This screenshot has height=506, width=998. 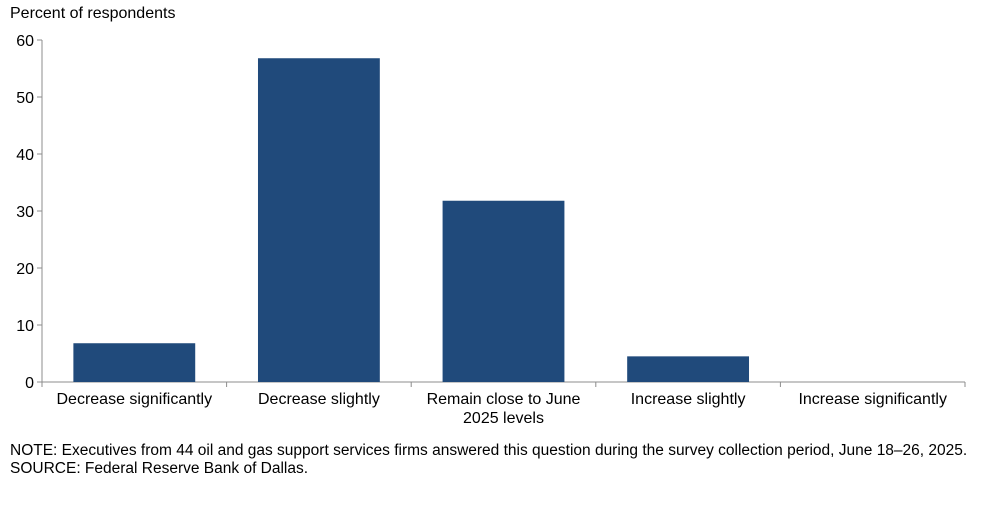 I want to click on x-tick-label: Decrease significantly, so click(x=134, y=399).